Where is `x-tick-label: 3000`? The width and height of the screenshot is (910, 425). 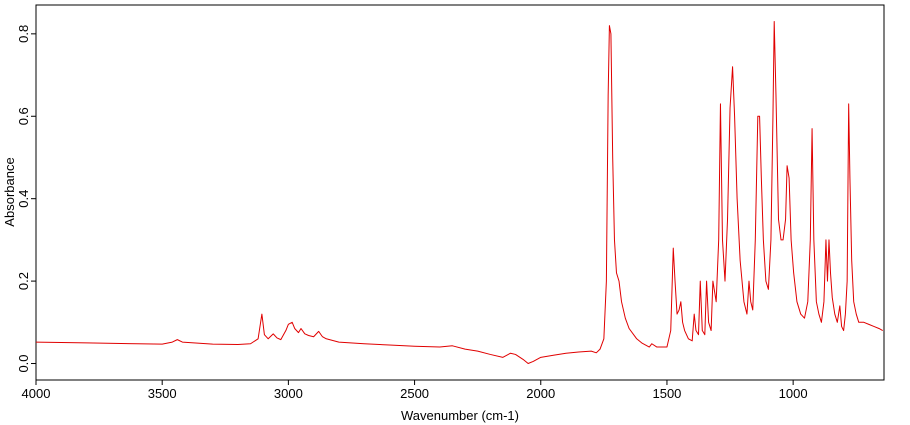 x-tick-label: 3000 is located at coordinates (288, 393).